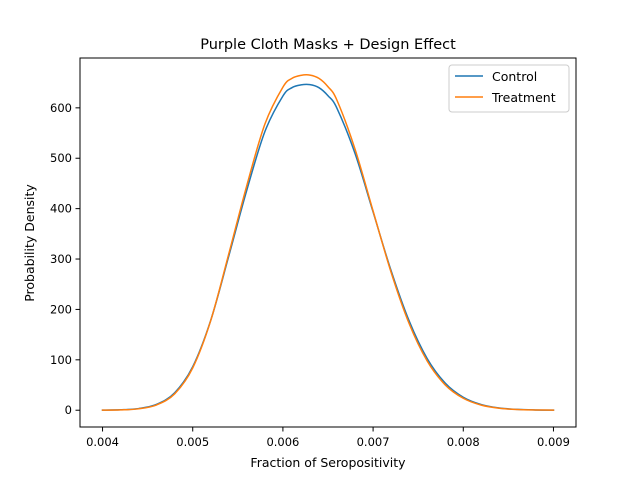 Image resolution: width=640 pixels, height=480 pixels. I want to click on chart-title: Purple Cloth Masks + Design Effect, so click(328, 45).